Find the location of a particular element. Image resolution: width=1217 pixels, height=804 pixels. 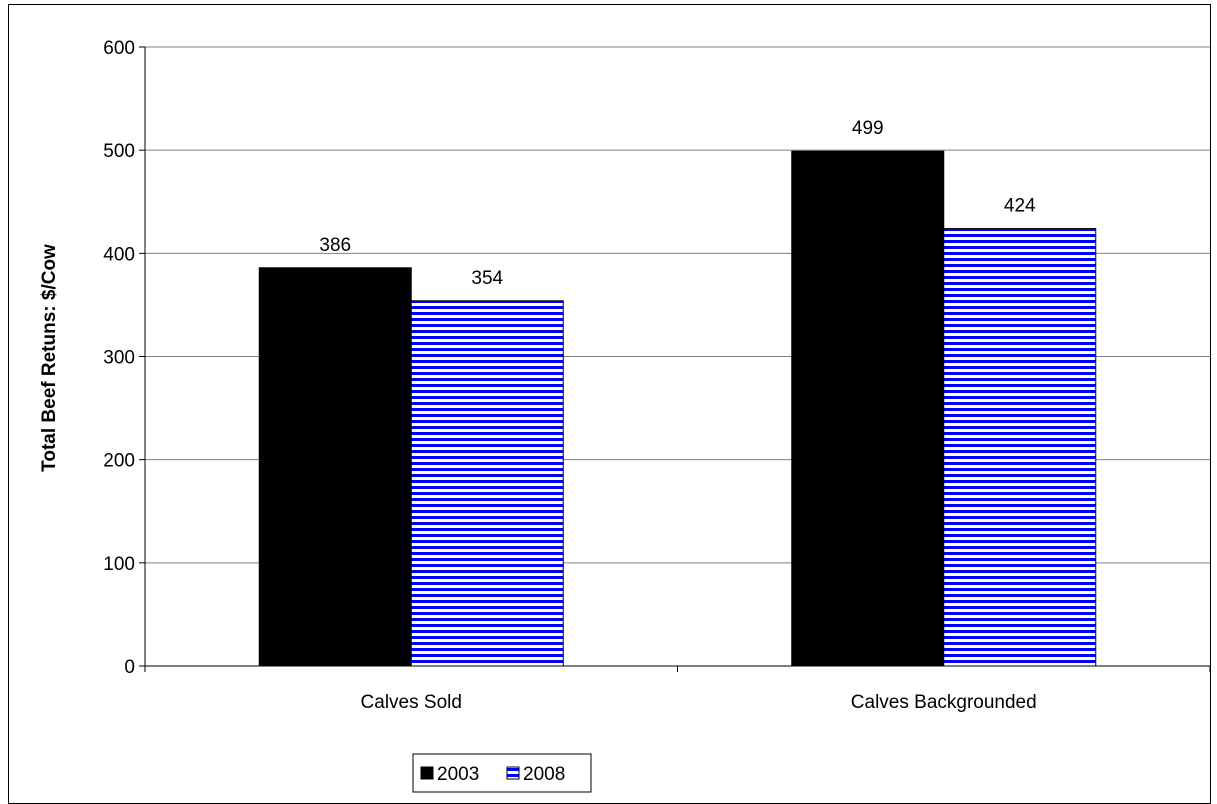

y-tick-label: 500 is located at coordinates (119, 151).